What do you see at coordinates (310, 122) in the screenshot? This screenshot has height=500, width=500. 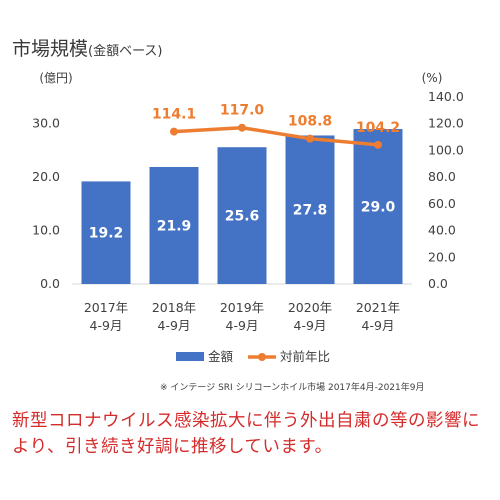 I see `line-value-label: 108.8` at bounding box center [310, 122].